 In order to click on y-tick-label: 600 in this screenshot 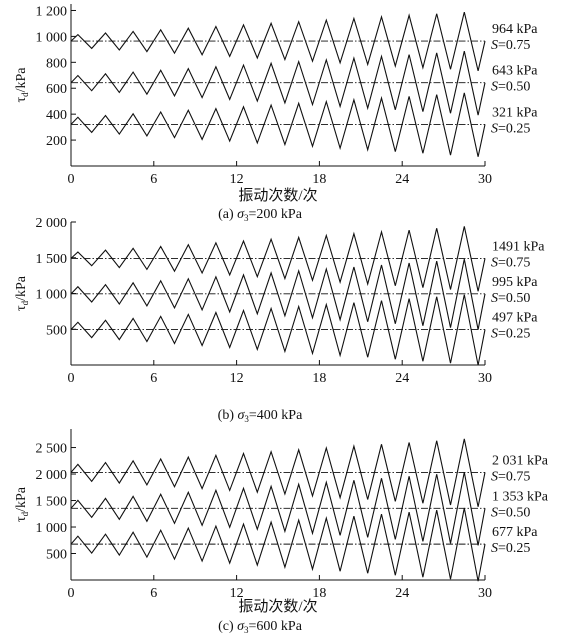, I will do `click(56, 89)`.